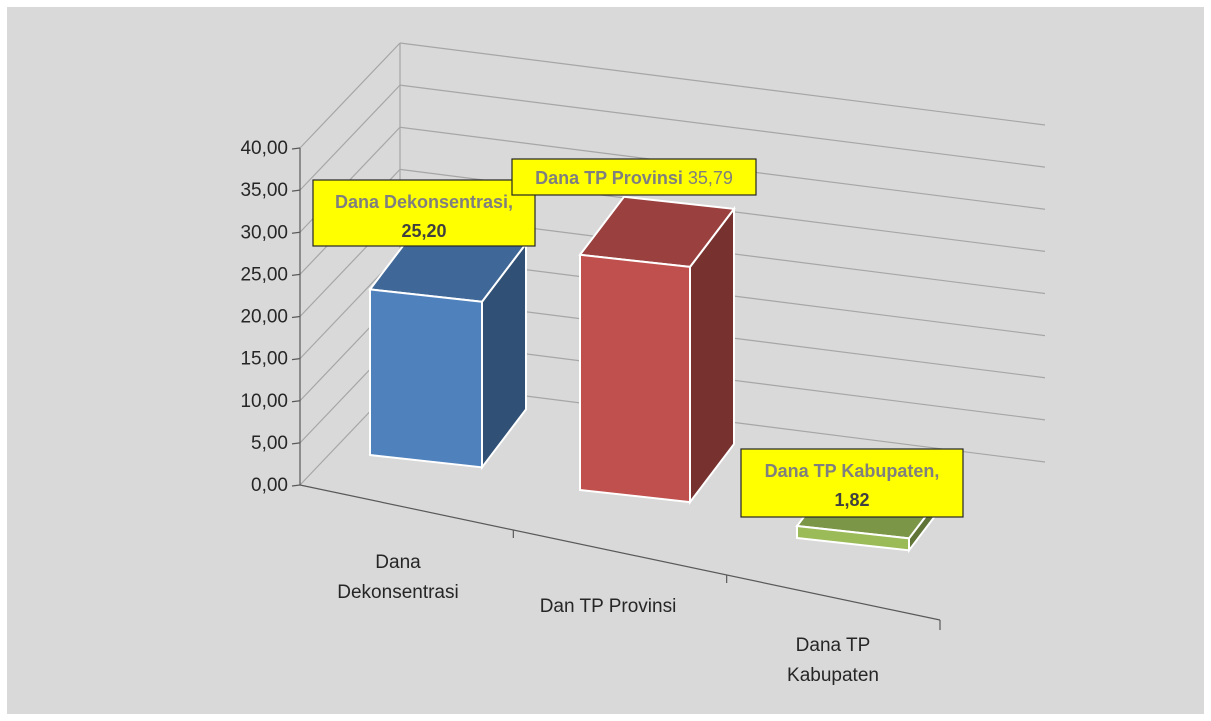 The height and width of the screenshot is (721, 1211). I want to click on data-label-text: Dana TP Provinsi 35,79, so click(634, 178).